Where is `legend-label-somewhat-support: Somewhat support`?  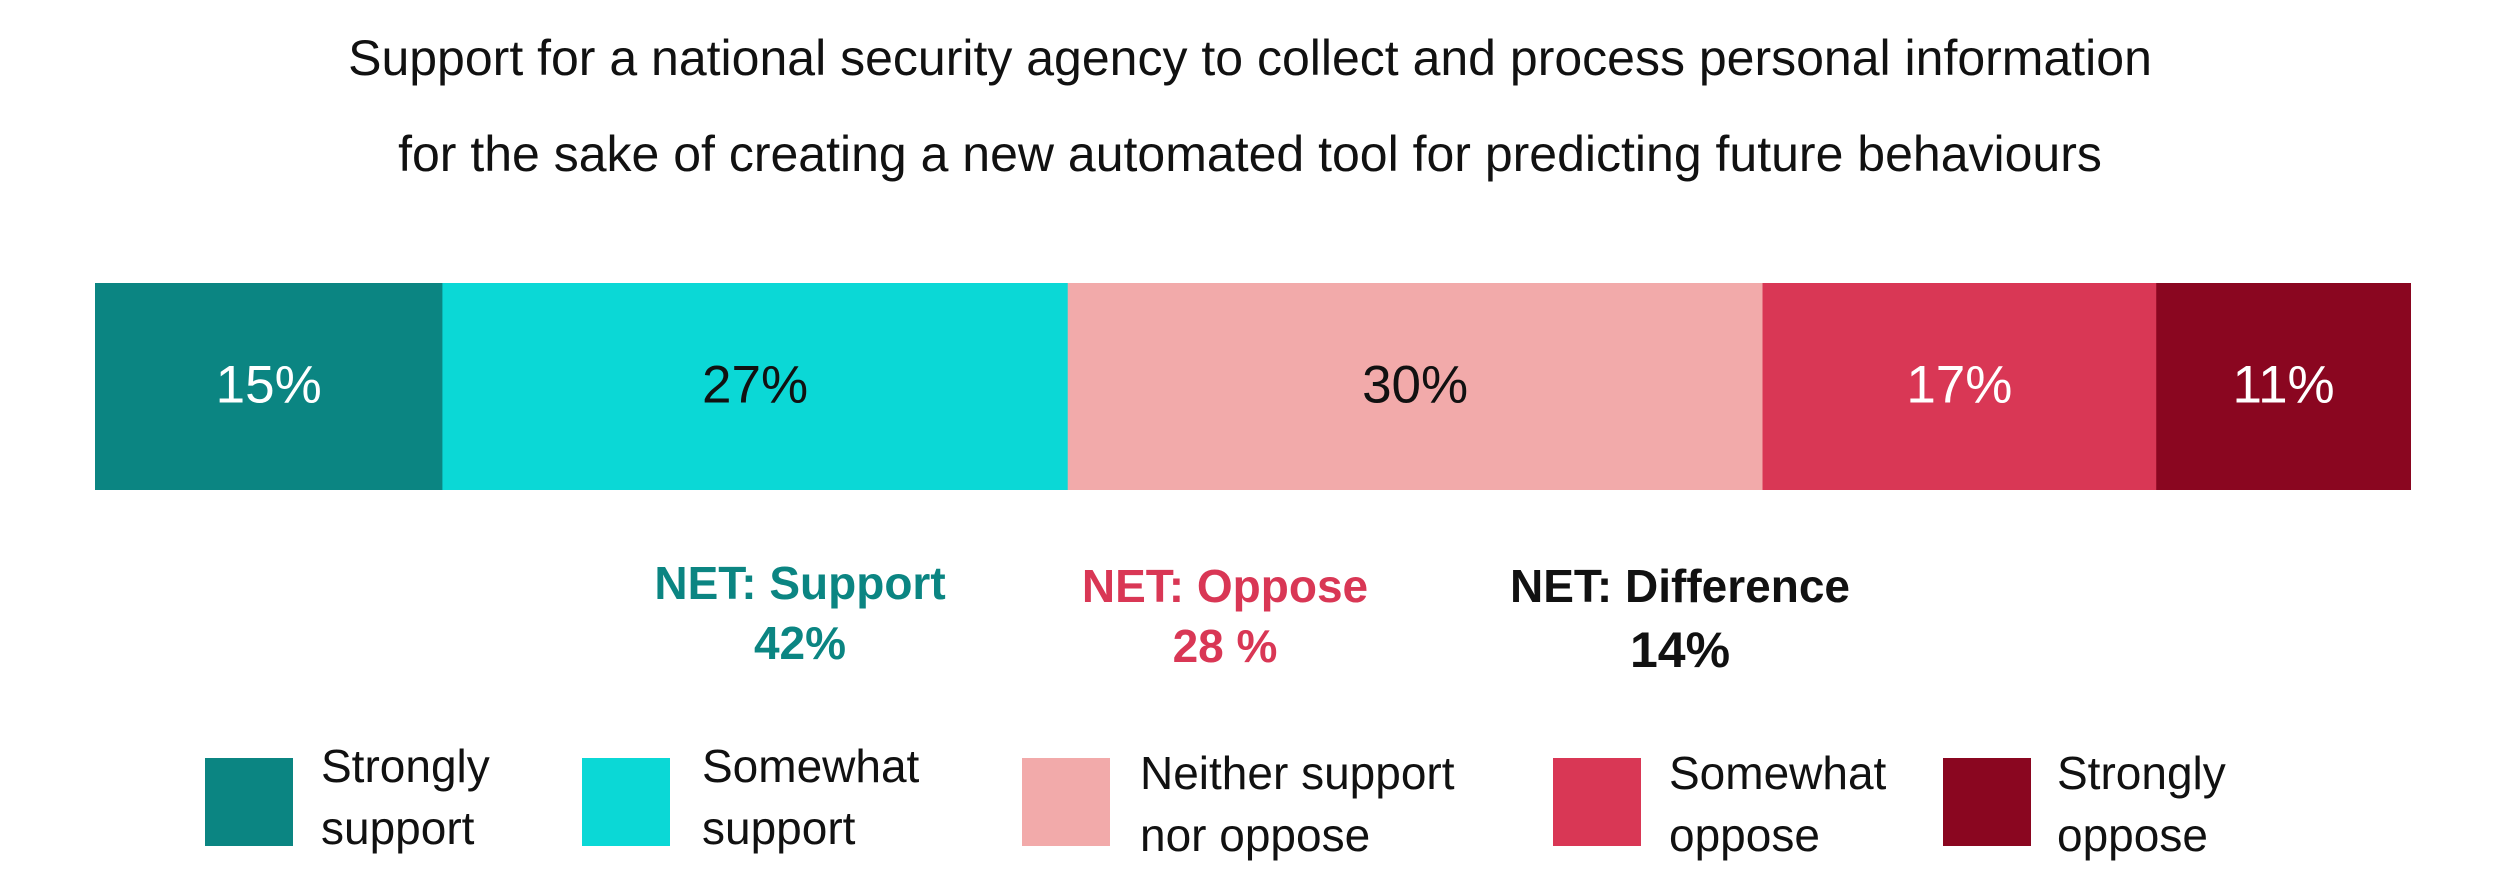
legend-label-somewhat-support: Somewhat support is located at coordinates (902, 797).